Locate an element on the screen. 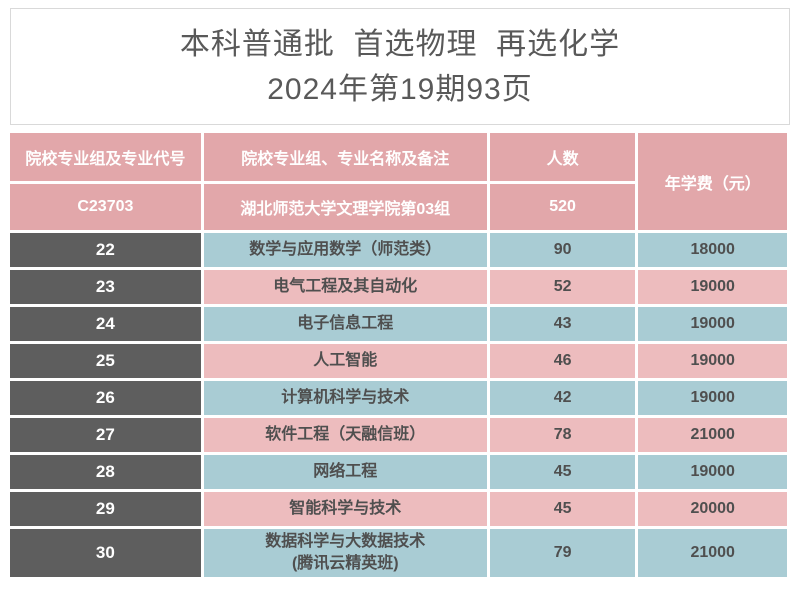  page-title-line2: 2024年第19期93页 is located at coordinates (400, 89).